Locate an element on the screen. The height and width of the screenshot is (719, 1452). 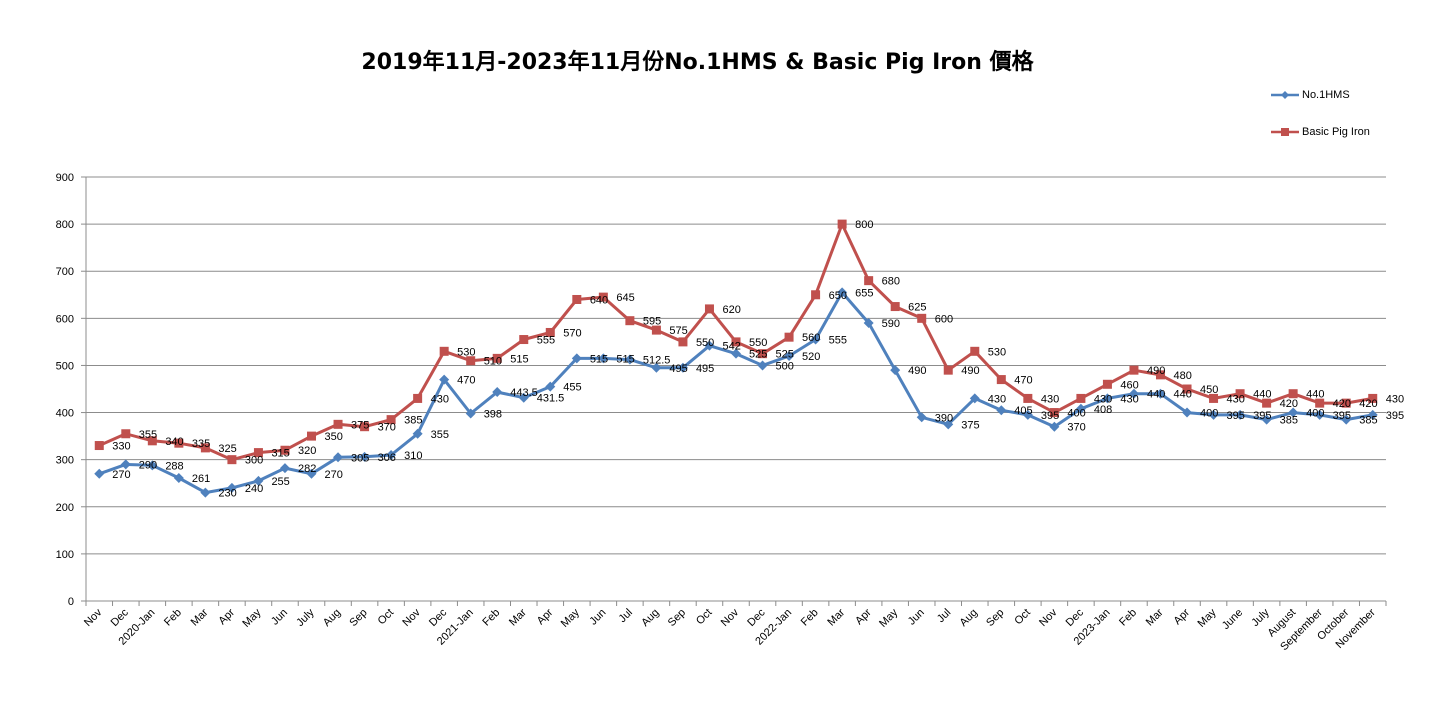
x-tick-label: Sep is located at coordinates (995, 618).